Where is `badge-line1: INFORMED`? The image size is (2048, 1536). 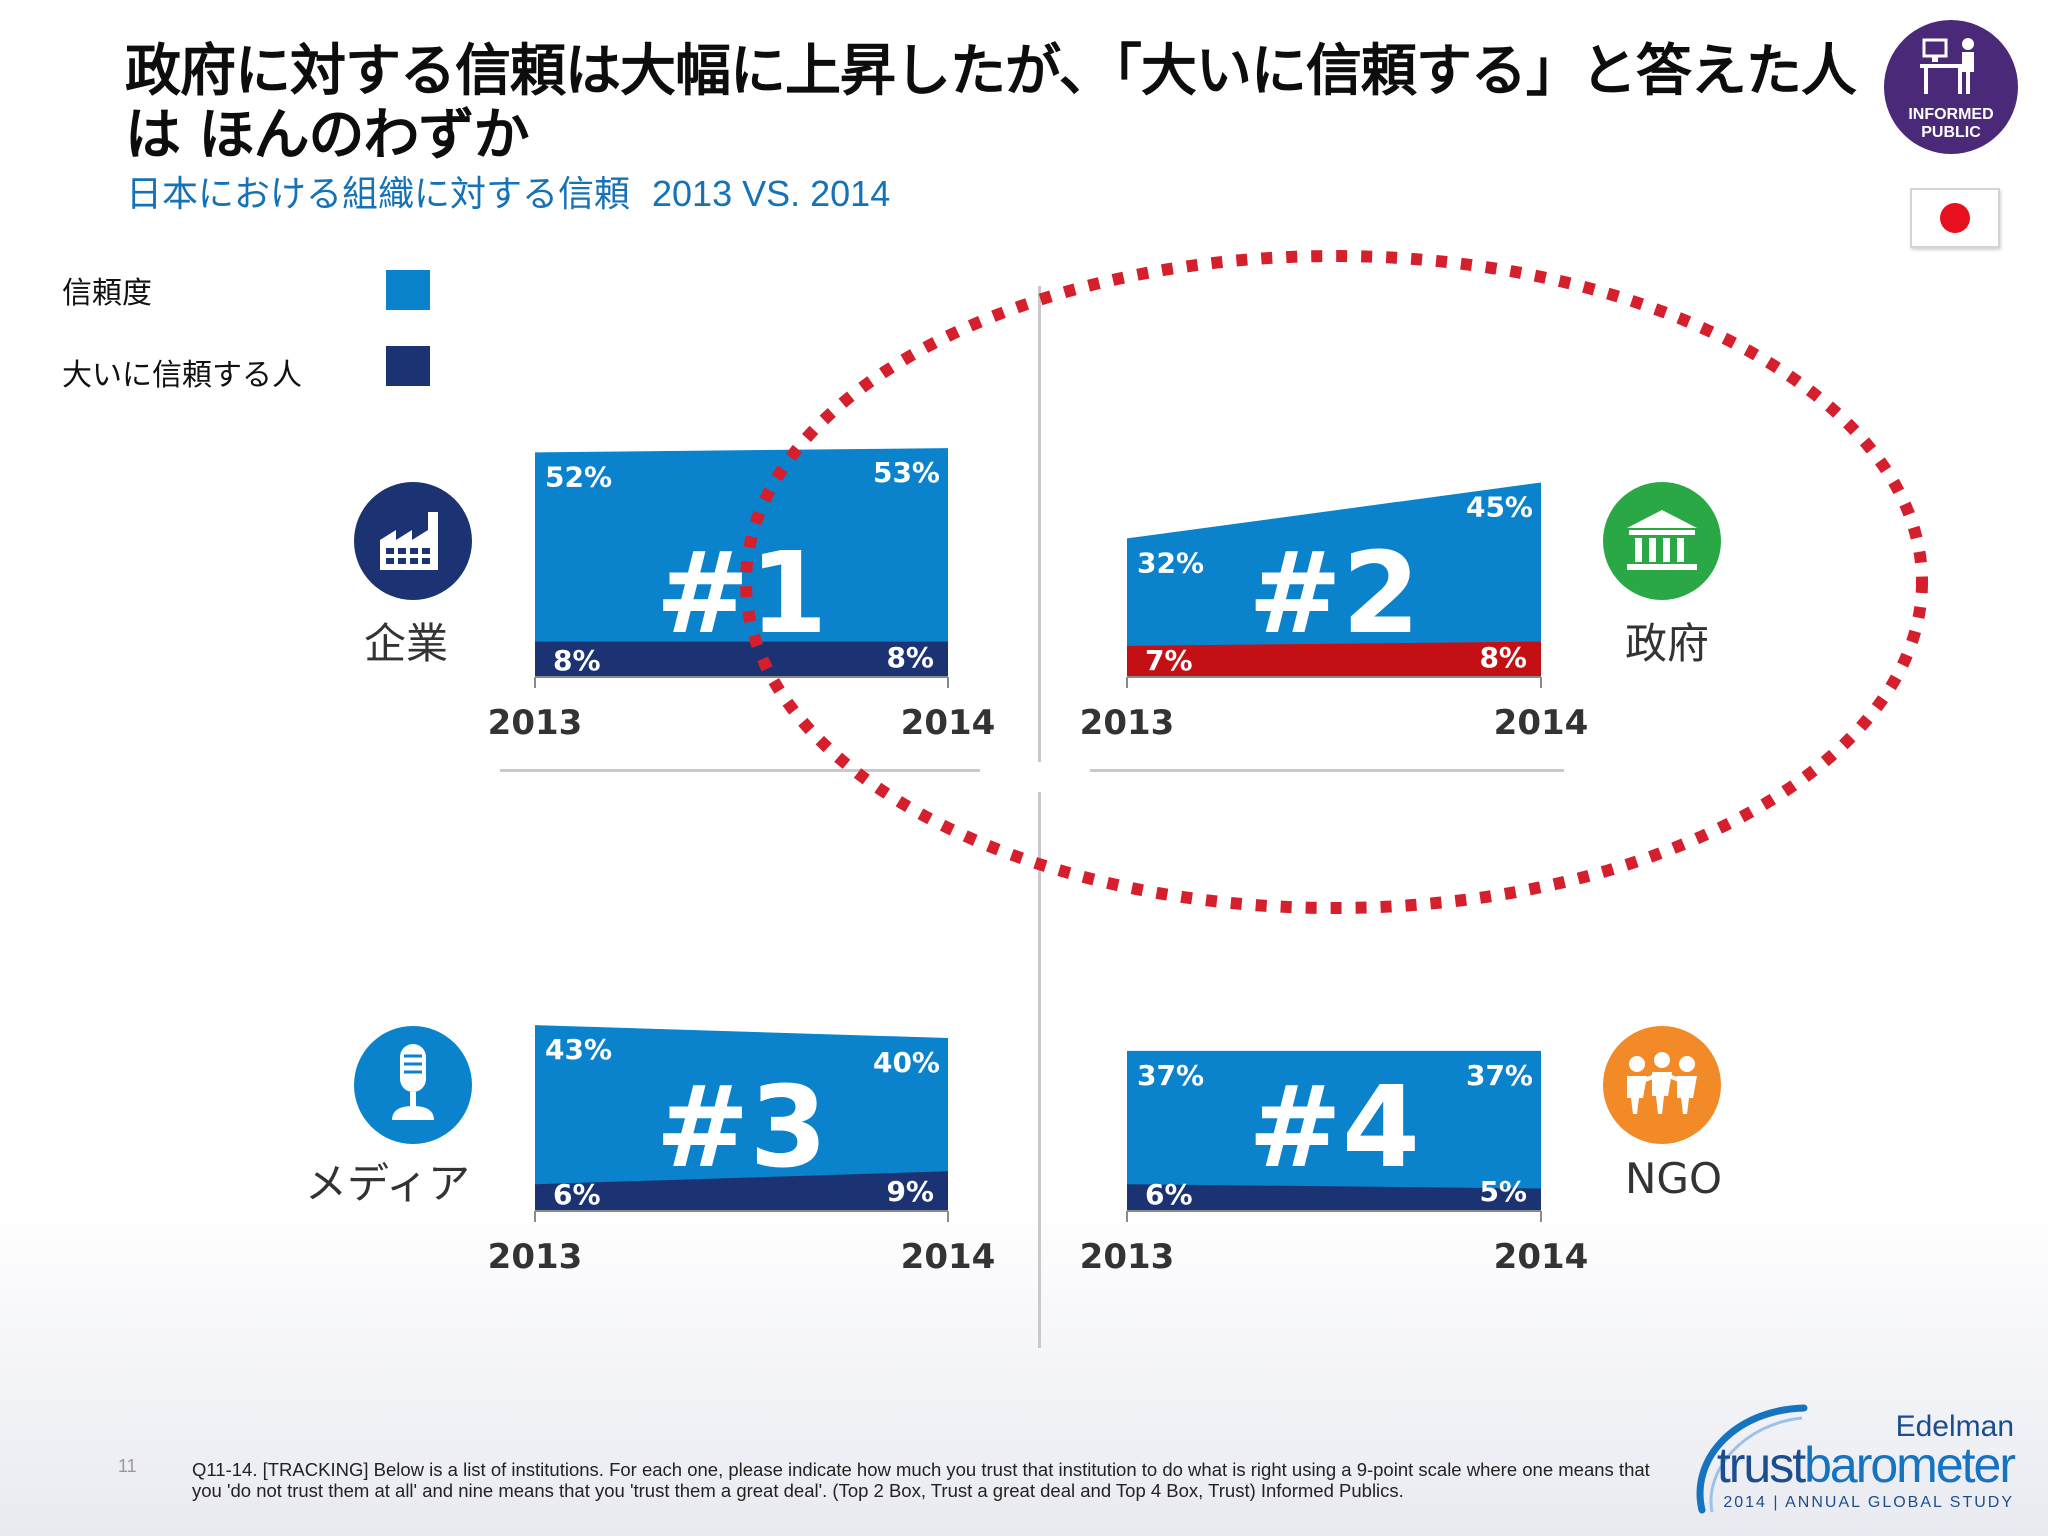
badge-line1: INFORMED is located at coordinates (1951, 114).